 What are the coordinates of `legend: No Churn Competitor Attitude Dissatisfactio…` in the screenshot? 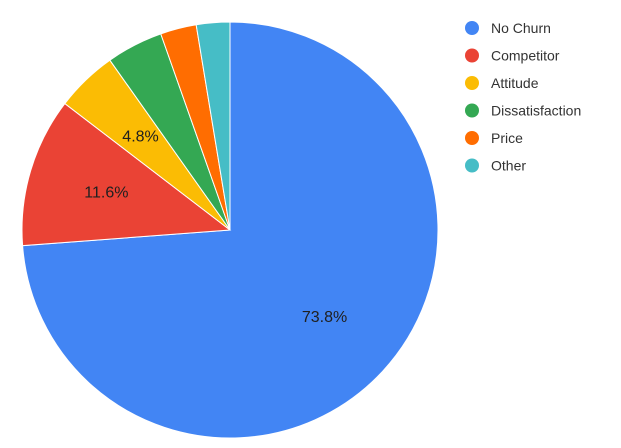 It's located at (523, 97).